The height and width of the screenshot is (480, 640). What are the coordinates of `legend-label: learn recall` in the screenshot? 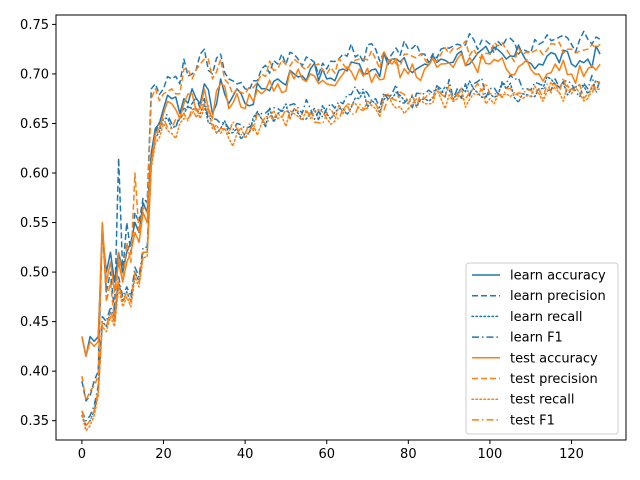 It's located at (546, 317).